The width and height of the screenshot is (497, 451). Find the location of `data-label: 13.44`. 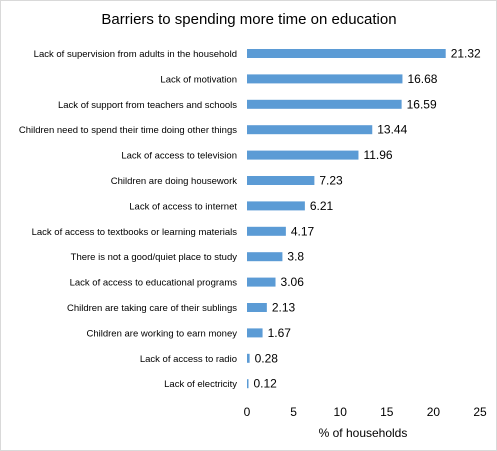

data-label: 13.44 is located at coordinates (392, 130).